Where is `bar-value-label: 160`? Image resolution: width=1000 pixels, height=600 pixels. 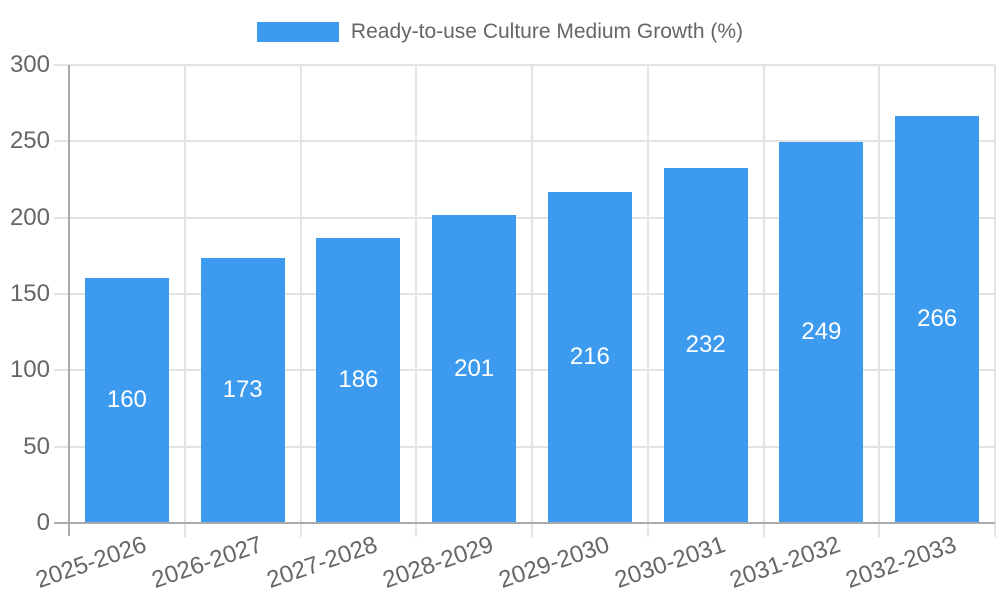
bar-value-label: 160 is located at coordinates (126, 399).